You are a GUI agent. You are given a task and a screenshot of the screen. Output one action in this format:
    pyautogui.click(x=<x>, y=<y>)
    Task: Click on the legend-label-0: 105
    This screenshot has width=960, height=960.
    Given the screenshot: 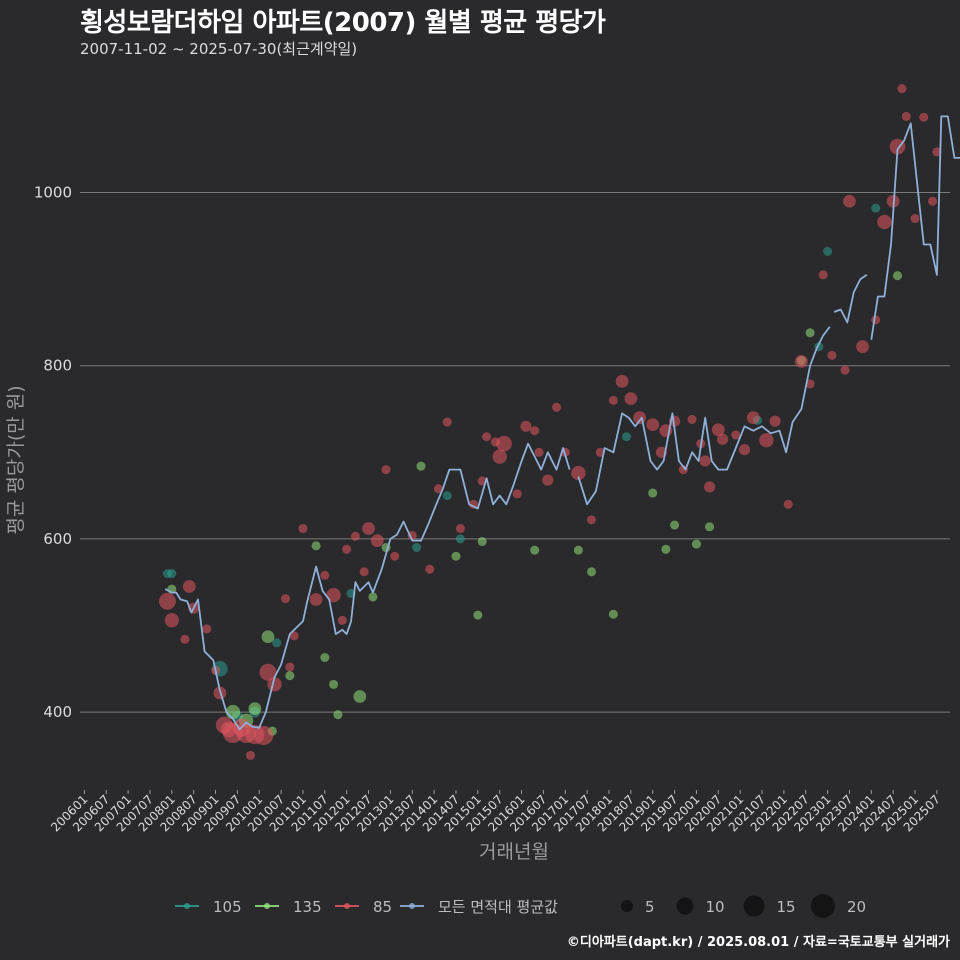 What is the action you would take?
    pyautogui.click(x=227, y=907)
    